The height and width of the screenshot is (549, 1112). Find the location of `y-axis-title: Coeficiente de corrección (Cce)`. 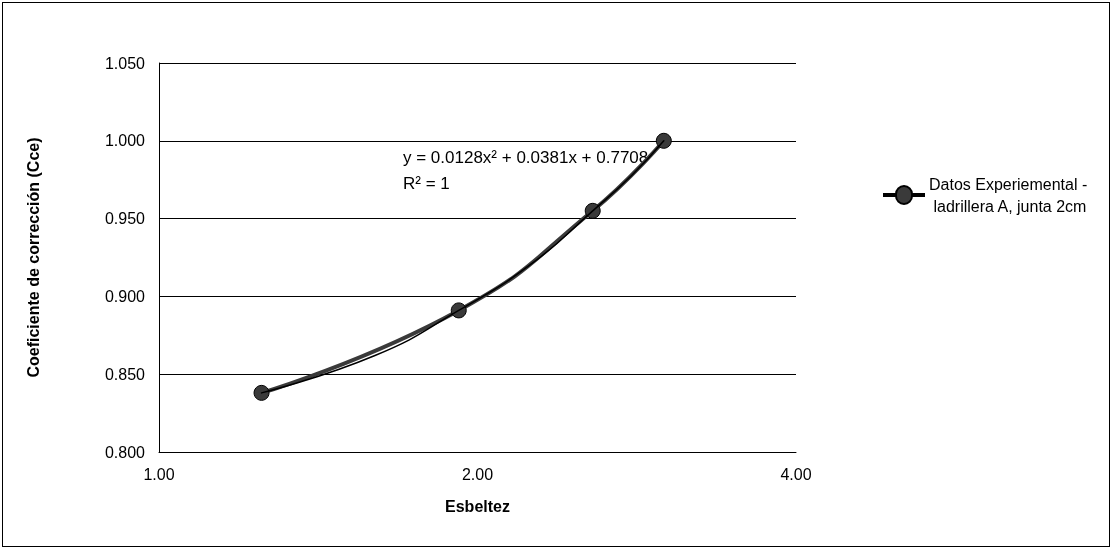

y-axis-title: Coeficiente de corrección (Cce) is located at coordinates (33, 257).